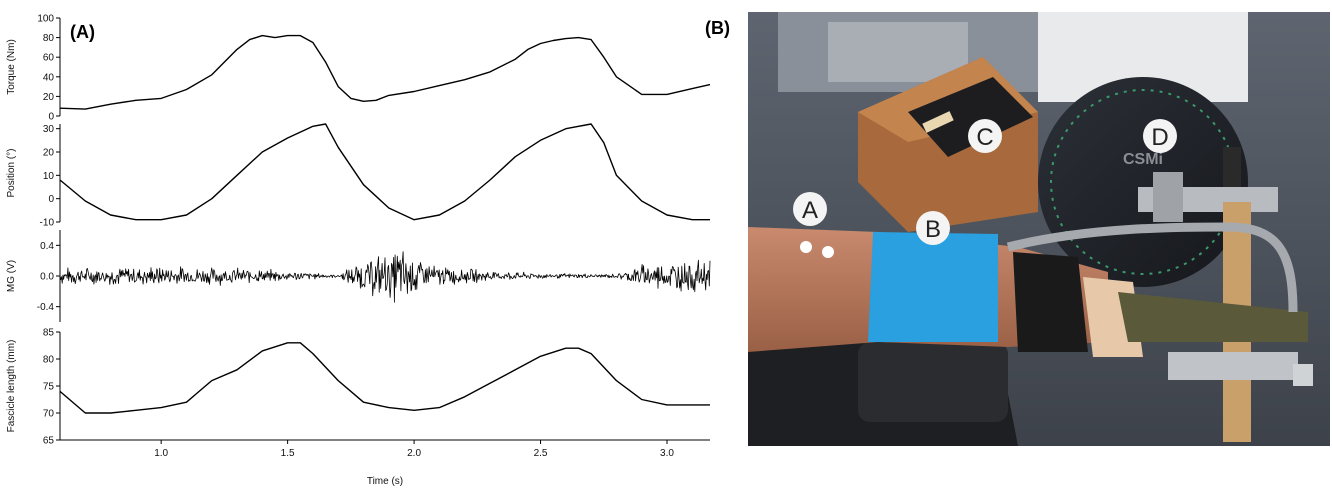  What do you see at coordinates (49, 77) in the screenshot?
I see `y-tick-label-0-2: 40` at bounding box center [49, 77].